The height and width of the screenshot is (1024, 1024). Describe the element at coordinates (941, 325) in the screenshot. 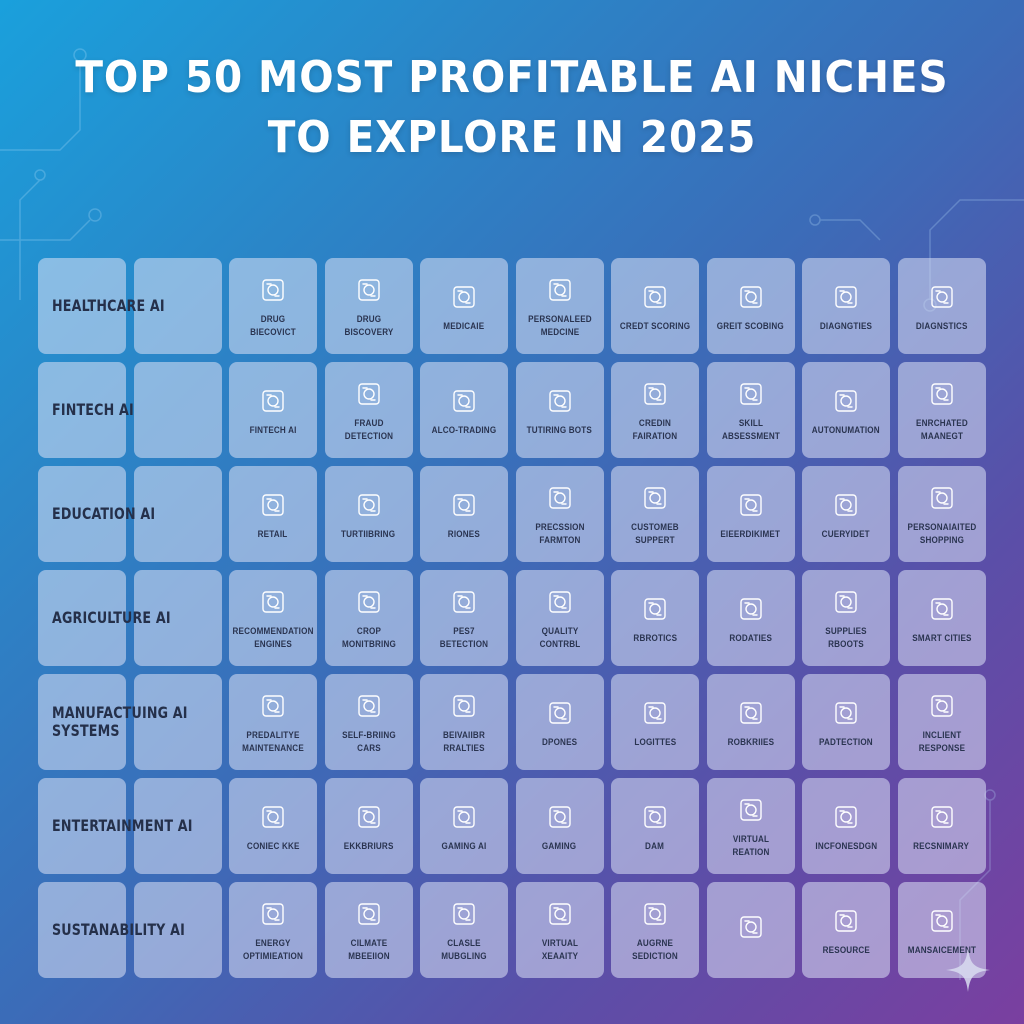

I see `niche-label: DIAGNSTICS` at that location.